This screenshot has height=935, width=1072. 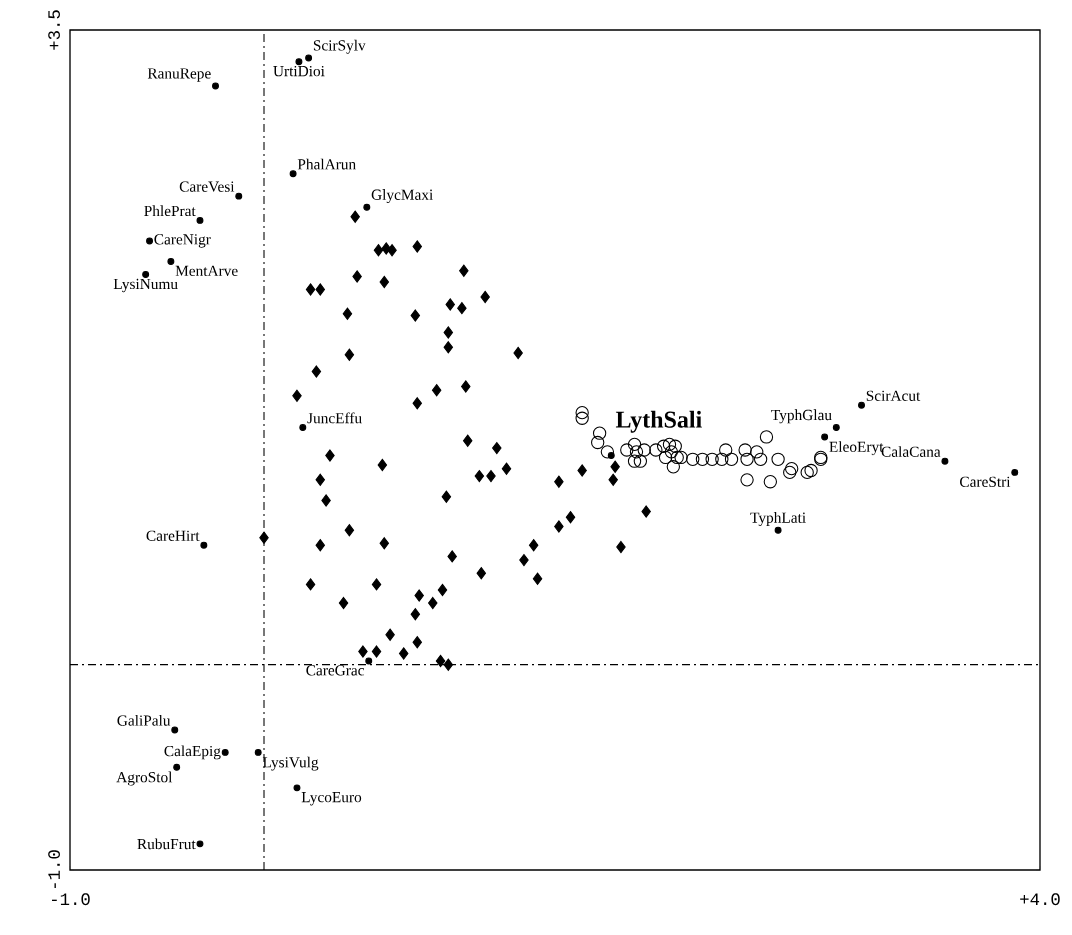 I want to click on data-label: UrtiDioi, so click(x=299, y=71).